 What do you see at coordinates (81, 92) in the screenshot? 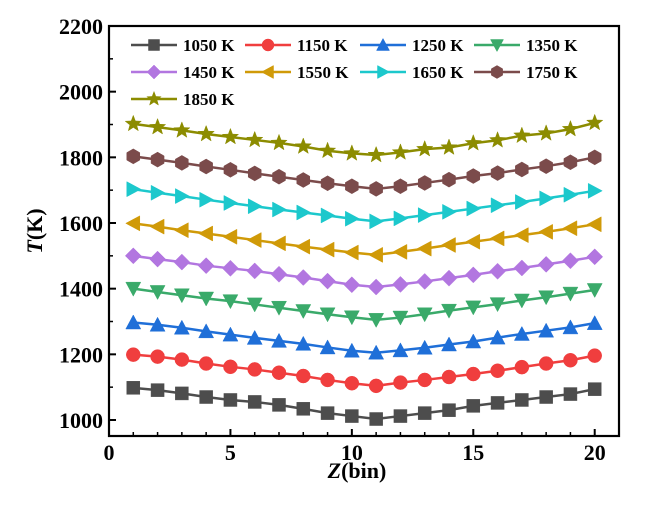
I see `y-tick-label: 2000` at bounding box center [81, 92].